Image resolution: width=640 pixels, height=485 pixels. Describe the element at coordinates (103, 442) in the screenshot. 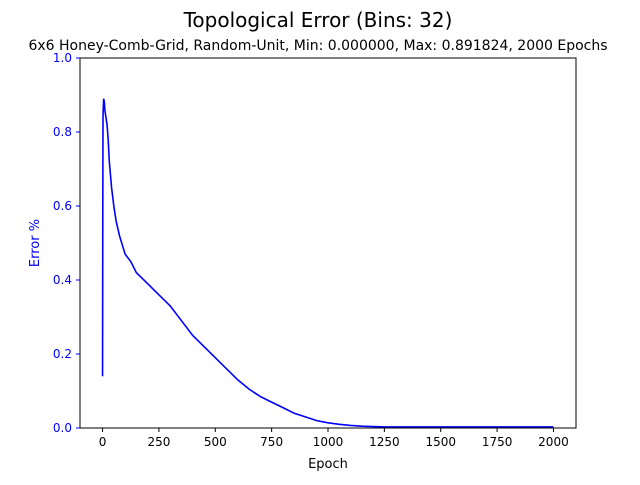

I see `x-tick-label: 0` at that location.